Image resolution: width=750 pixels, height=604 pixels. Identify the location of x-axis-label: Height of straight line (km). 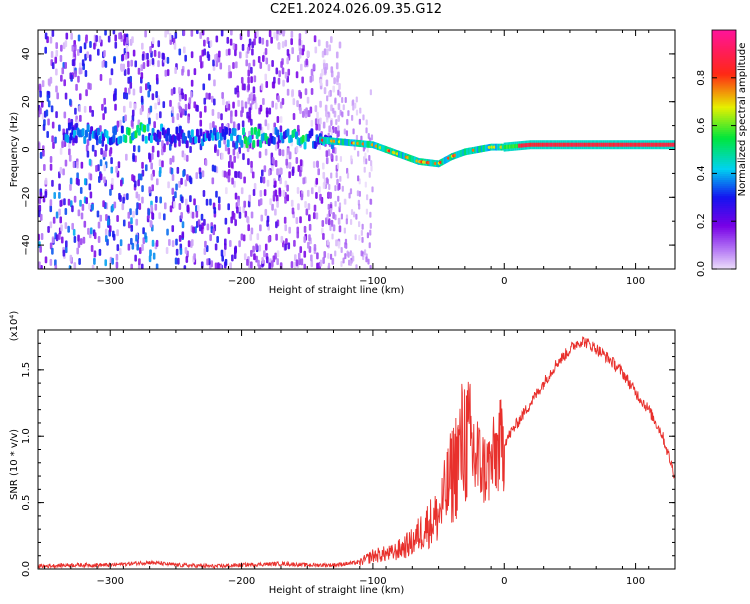
(337, 590).